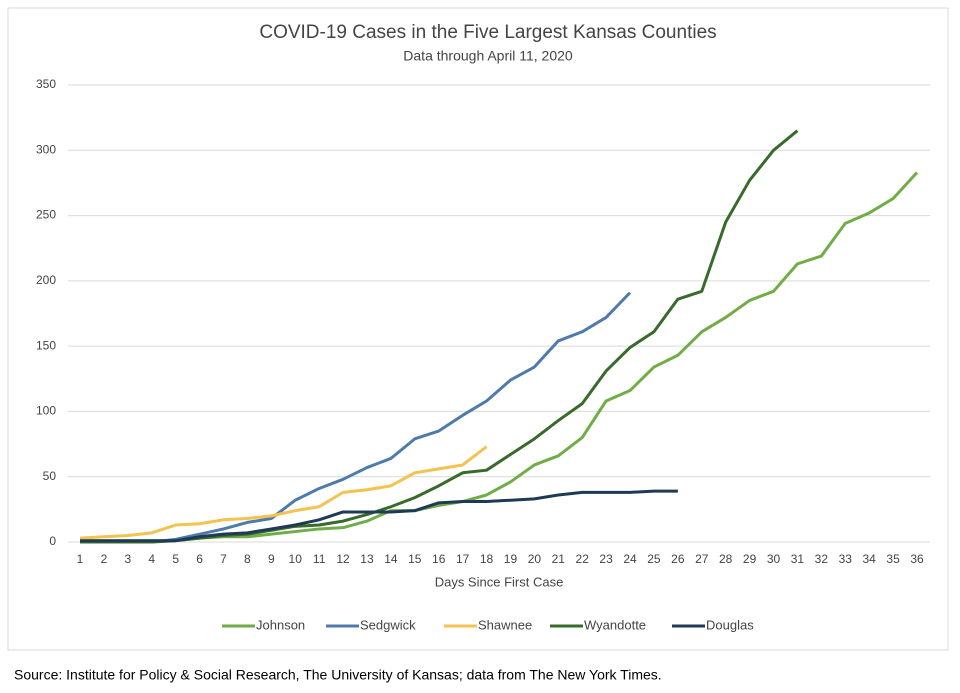  What do you see at coordinates (726, 559) in the screenshot?
I see `x-tick-label: 28` at bounding box center [726, 559].